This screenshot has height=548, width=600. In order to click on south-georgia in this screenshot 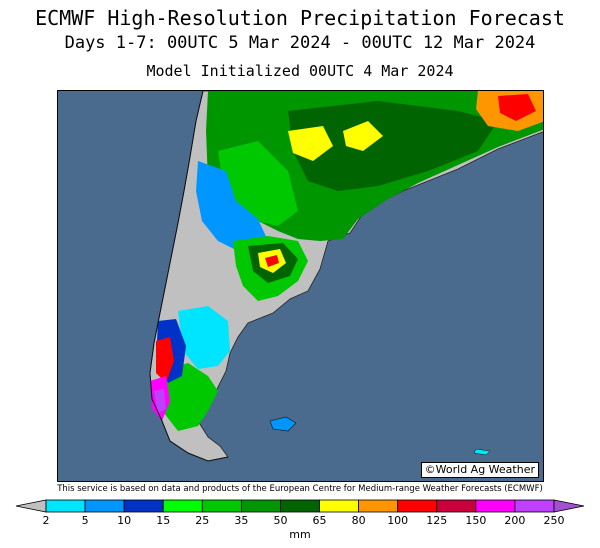, I will do `click(482, 452)`.